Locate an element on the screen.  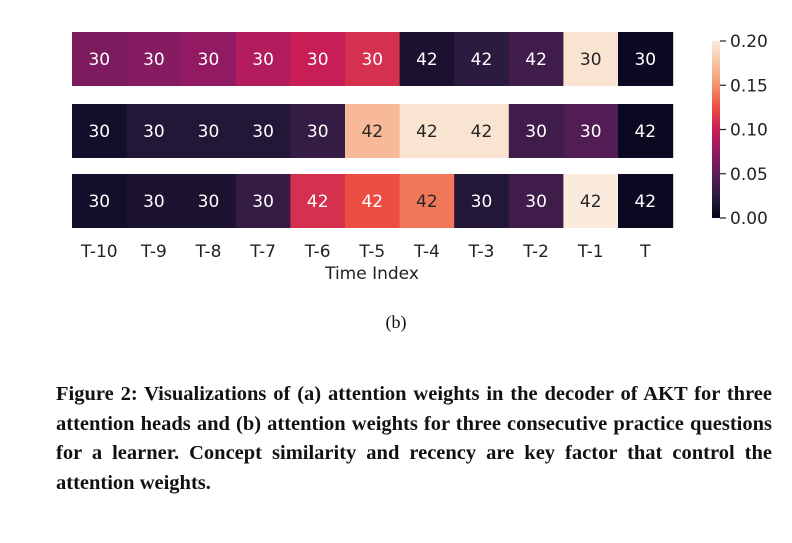
x-tick-label: T-5 is located at coordinates (371, 252).